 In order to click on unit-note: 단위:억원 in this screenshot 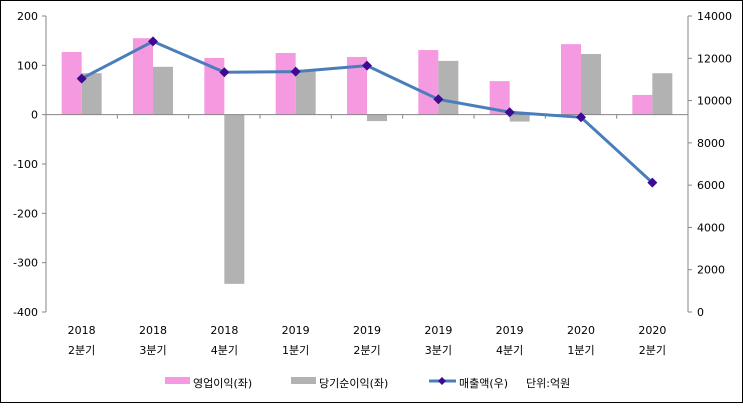, I will do `click(548, 383)`.